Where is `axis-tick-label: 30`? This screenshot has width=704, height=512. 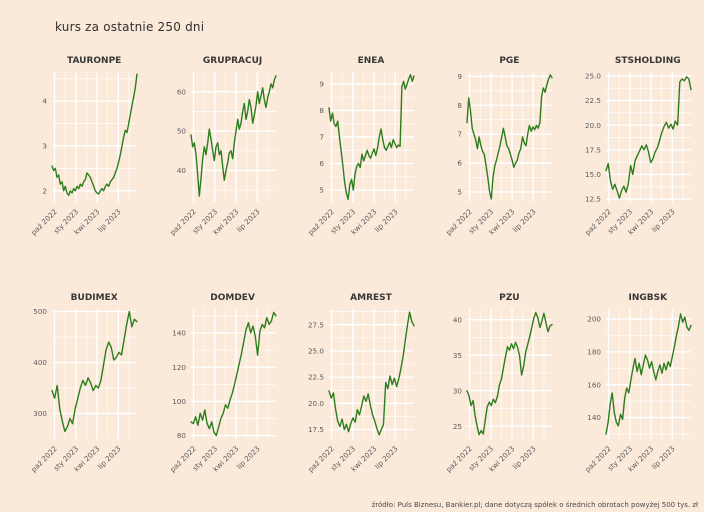
axis-tick-label: 30 is located at coordinates (458, 390).